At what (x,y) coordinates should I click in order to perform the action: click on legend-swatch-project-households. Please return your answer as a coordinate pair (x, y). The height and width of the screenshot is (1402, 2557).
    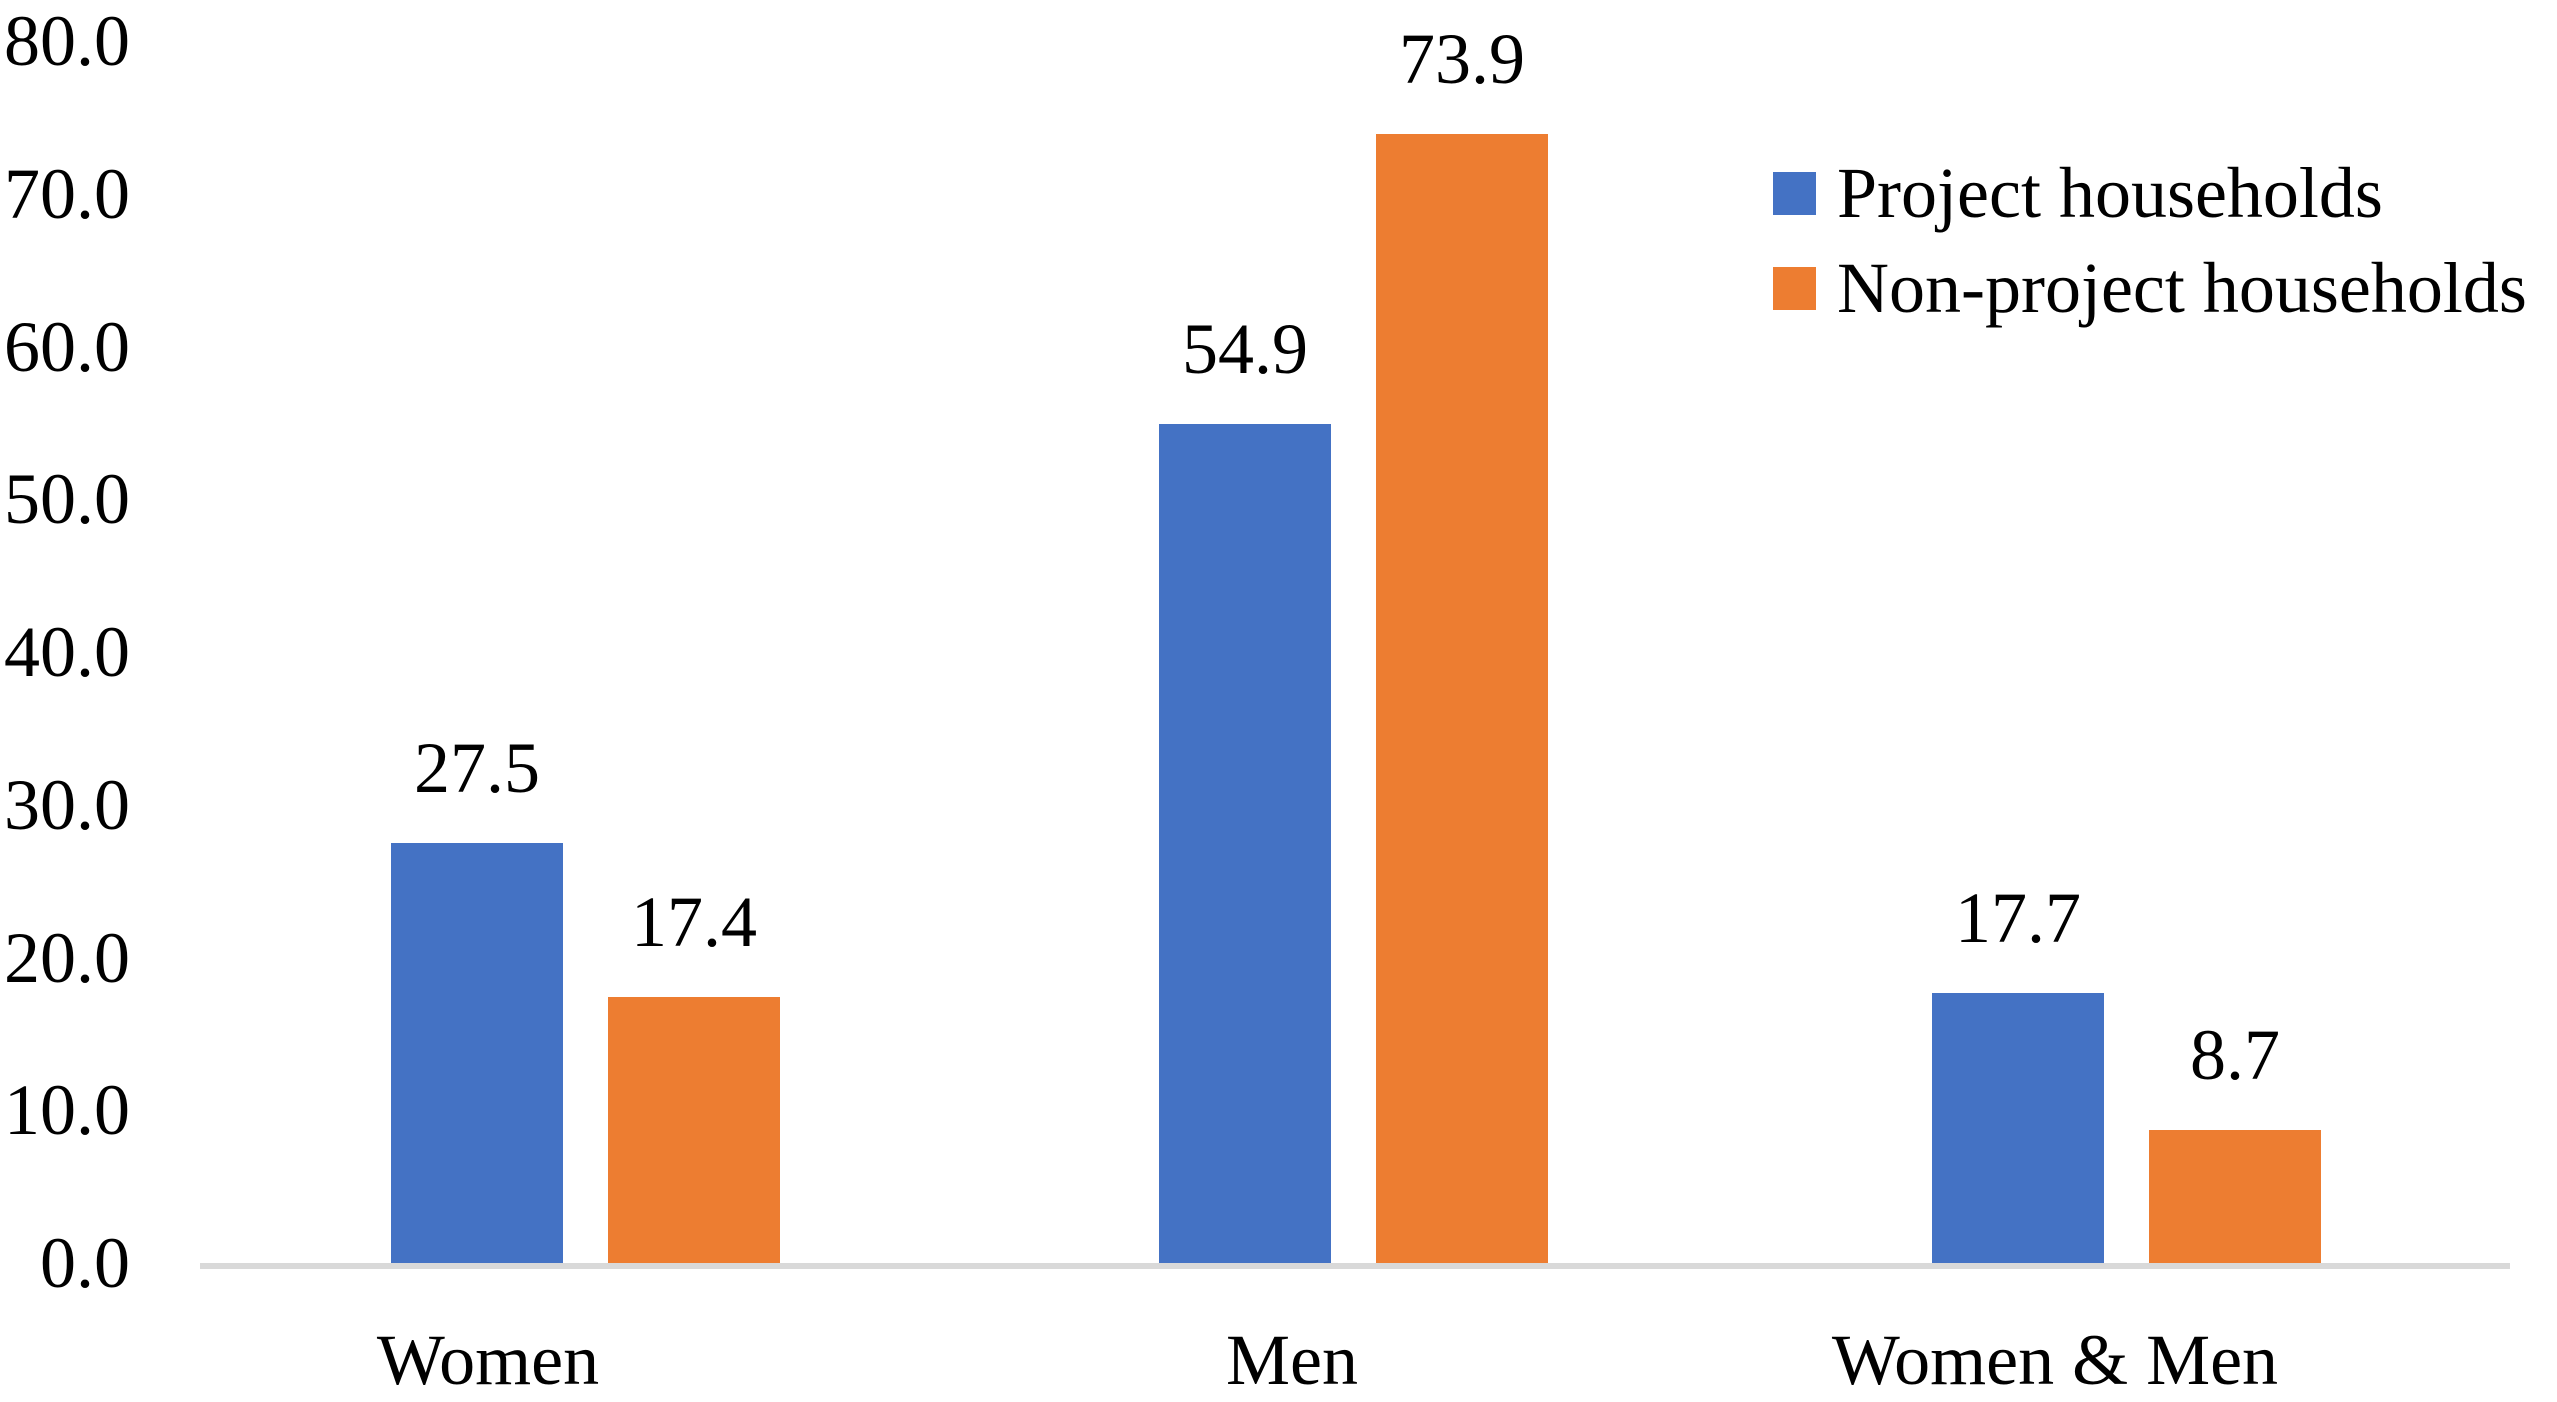
    Looking at the image, I should click on (1794, 193).